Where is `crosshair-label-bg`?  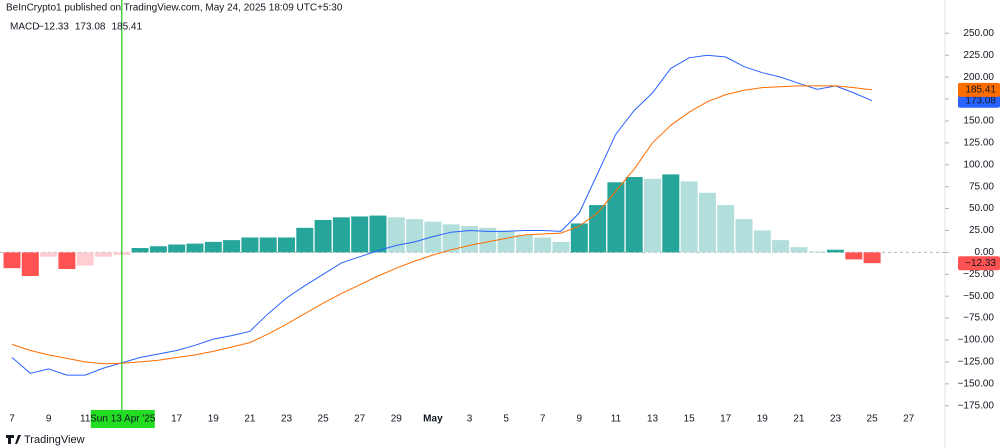
crosshair-label-bg is located at coordinates (122, 419).